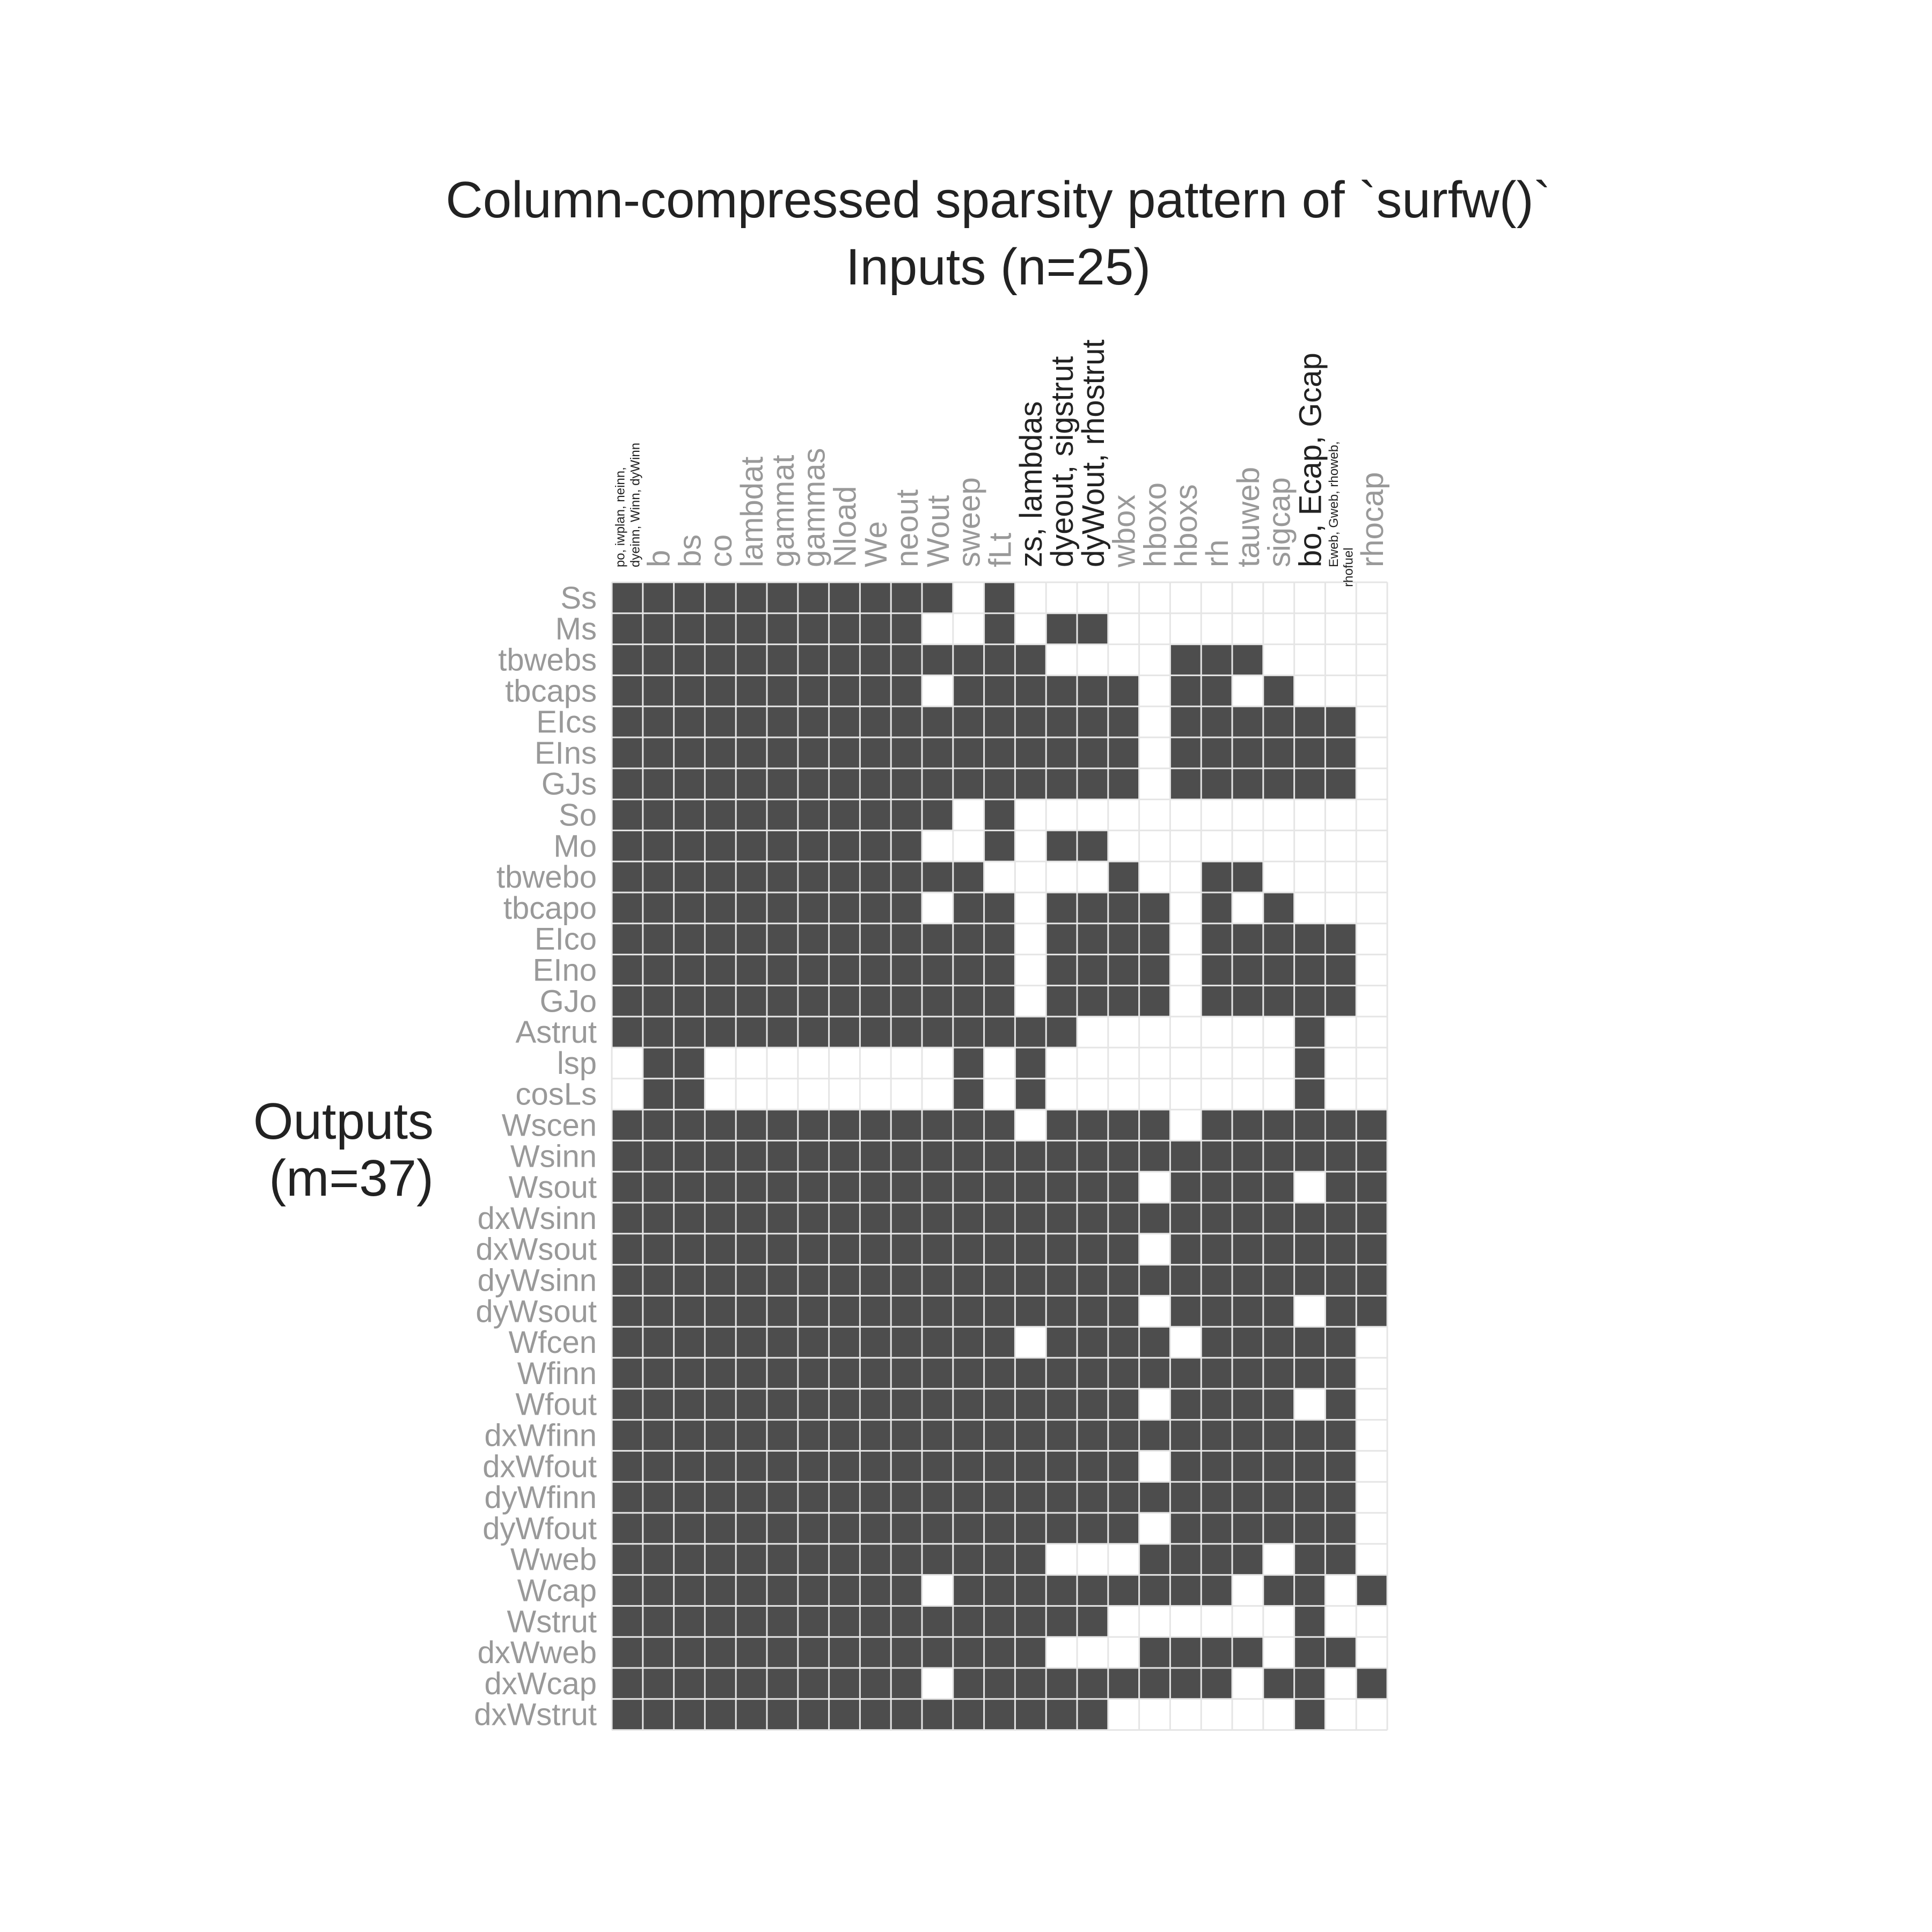 This screenshot has height=1932, width=1932. I want to click on y-axis-title: Outputs (m=37), so click(343, 1150).